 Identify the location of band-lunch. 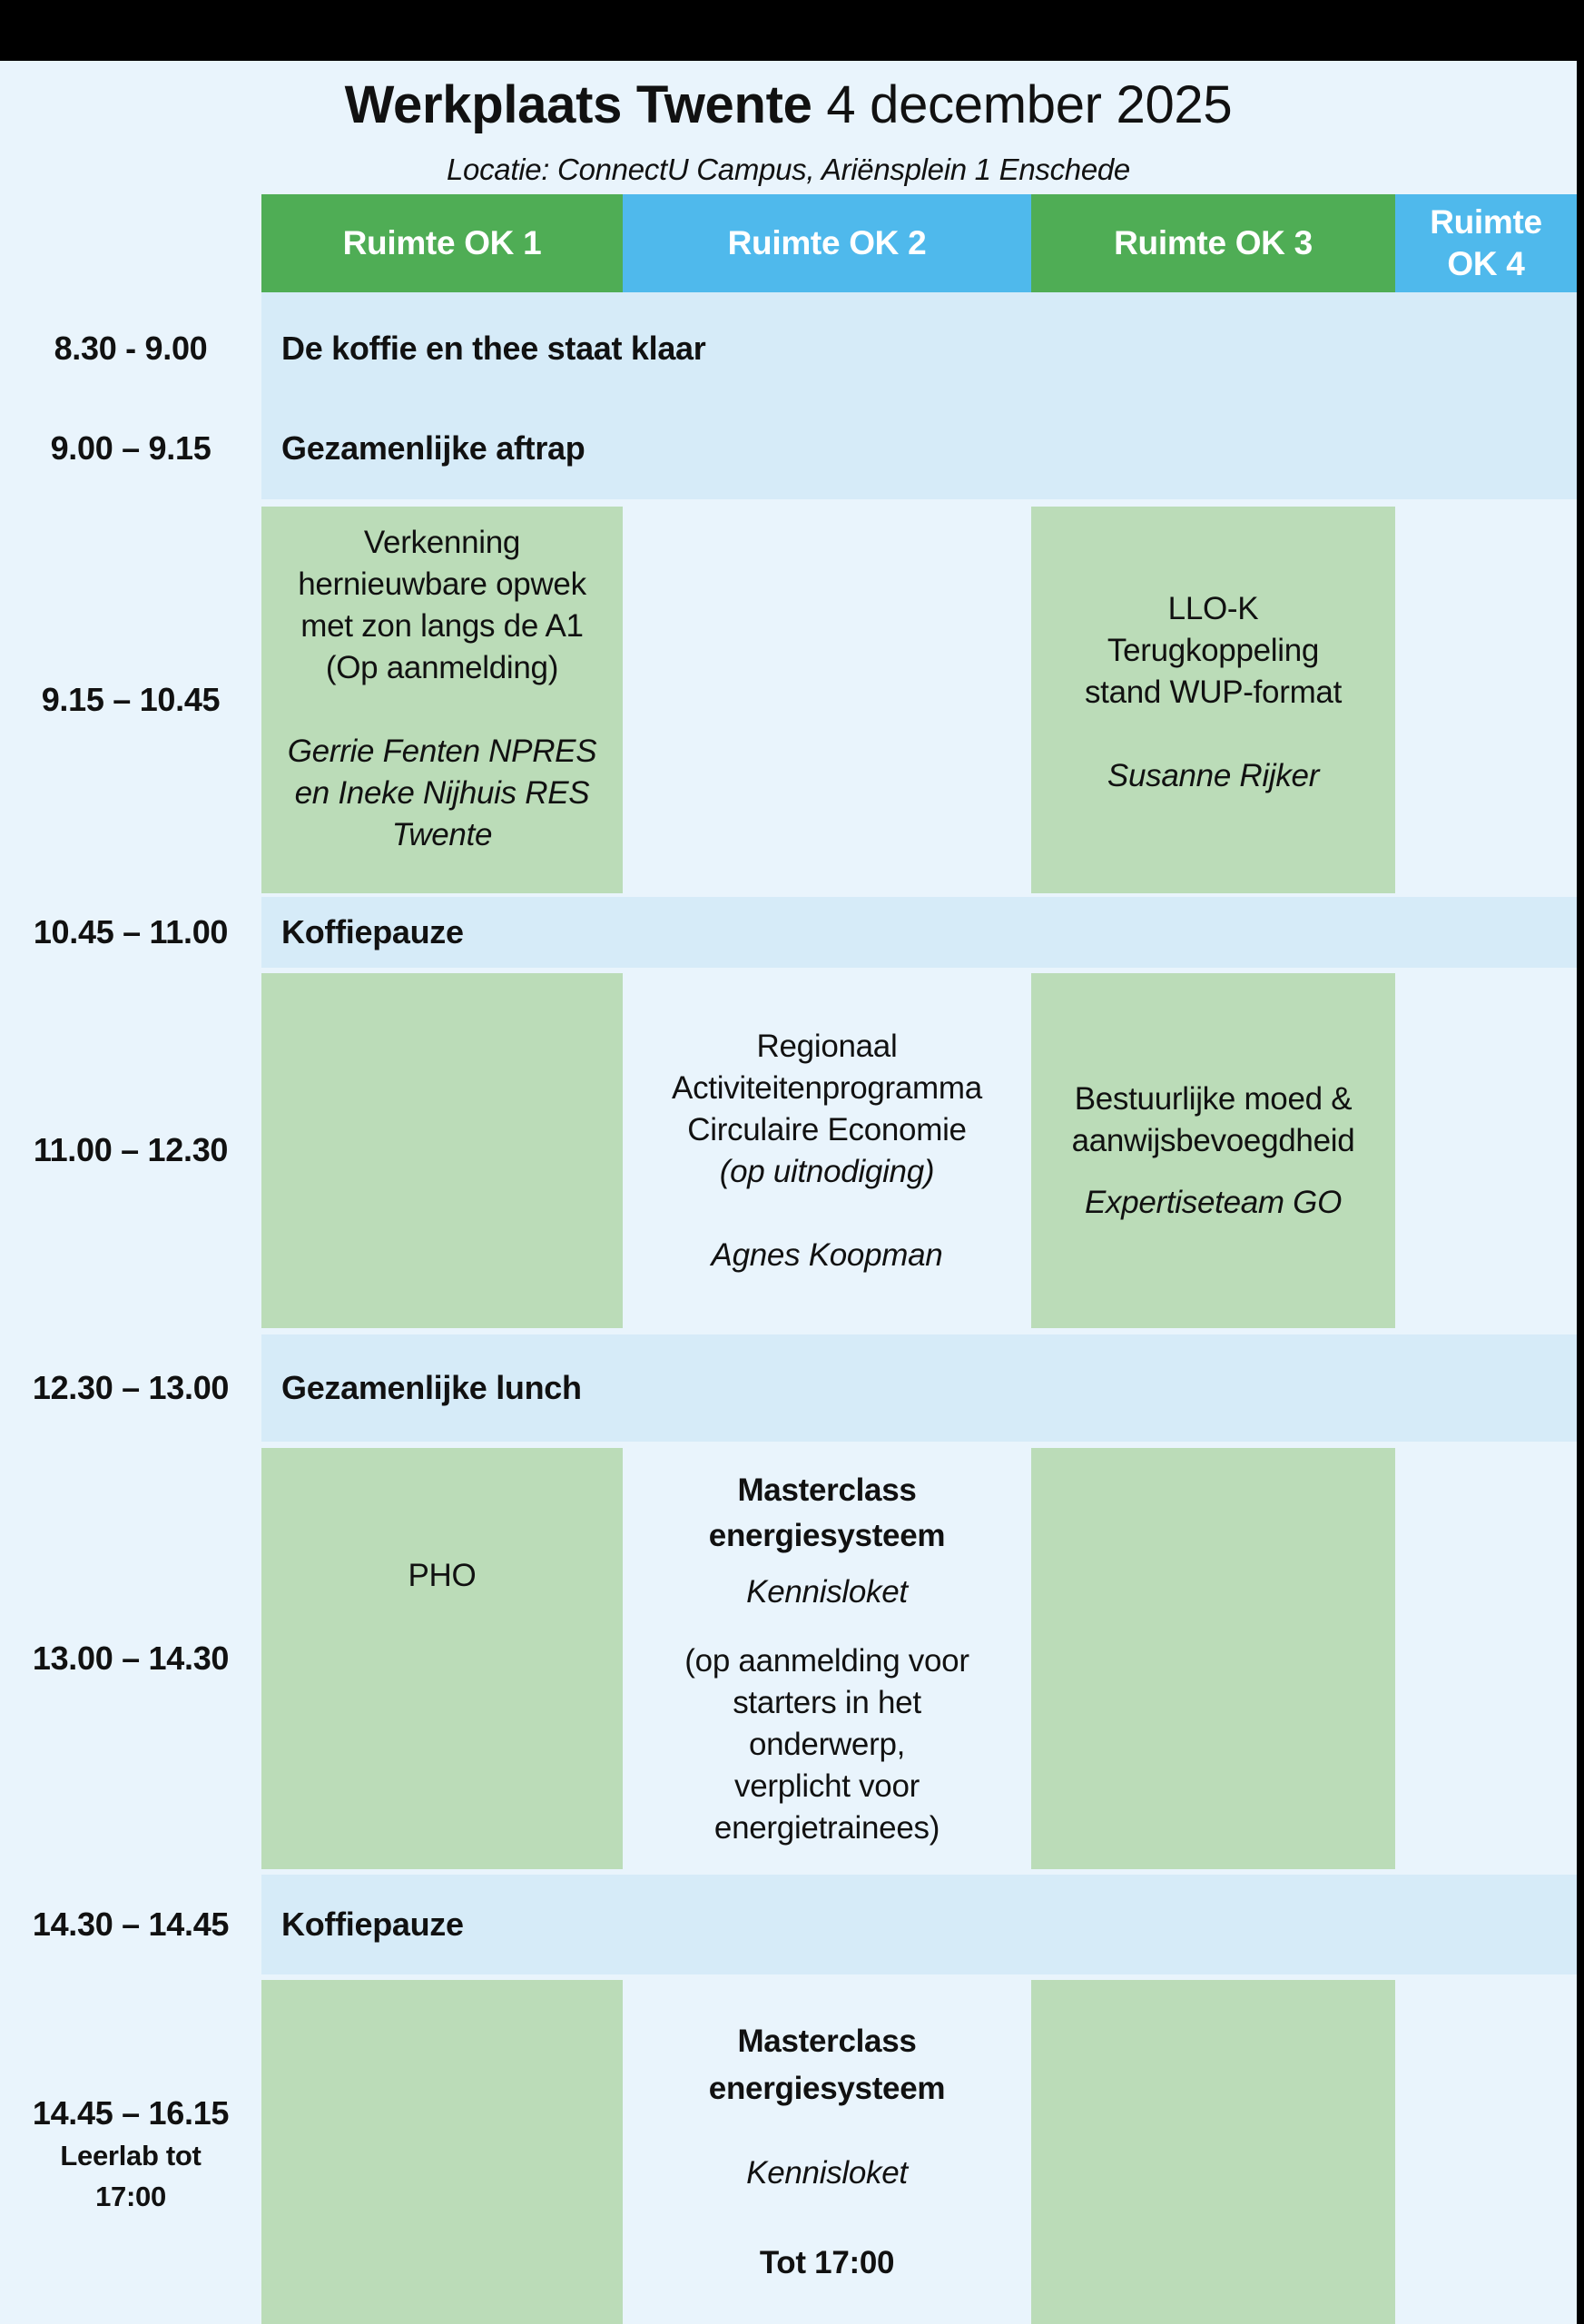
(919, 1388).